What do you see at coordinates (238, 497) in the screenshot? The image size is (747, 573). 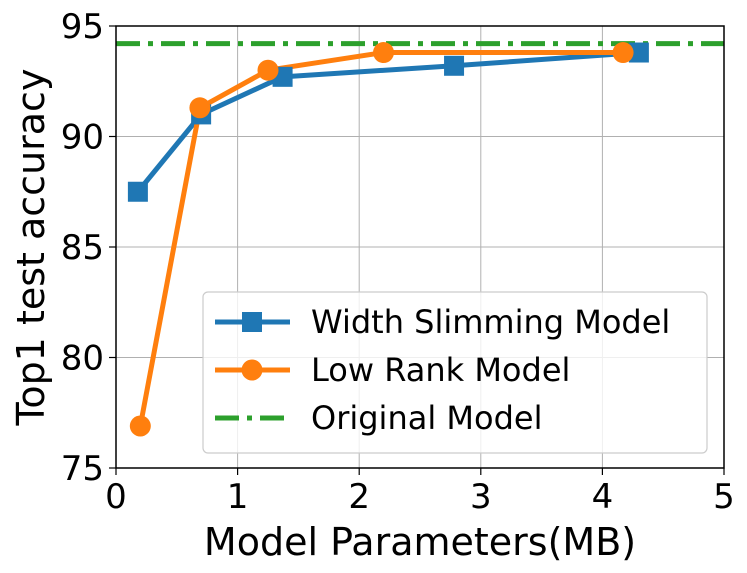 I see `x-tick-label: 1` at bounding box center [238, 497].